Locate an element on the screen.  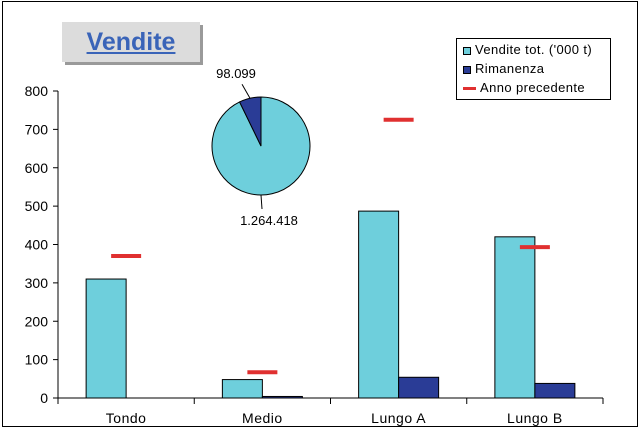
x-tick-label: Tondo is located at coordinates (126, 418).